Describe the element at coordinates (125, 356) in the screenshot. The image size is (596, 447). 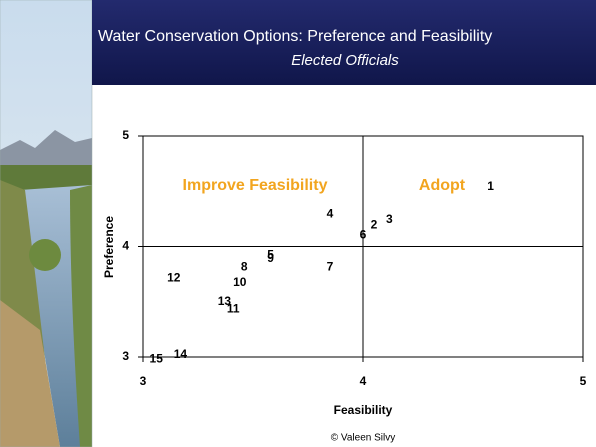
I see `y-tick-label: 3` at that location.